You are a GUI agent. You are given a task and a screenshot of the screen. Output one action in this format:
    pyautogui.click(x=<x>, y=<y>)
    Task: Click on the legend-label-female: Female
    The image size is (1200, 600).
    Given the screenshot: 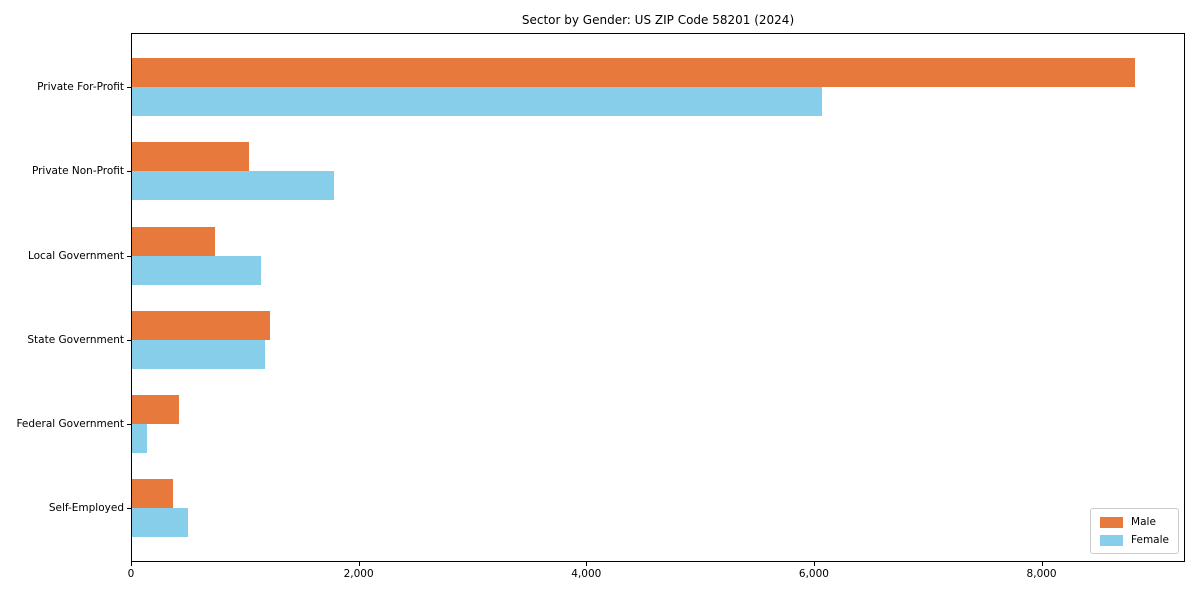 What is the action you would take?
    pyautogui.click(x=1150, y=540)
    